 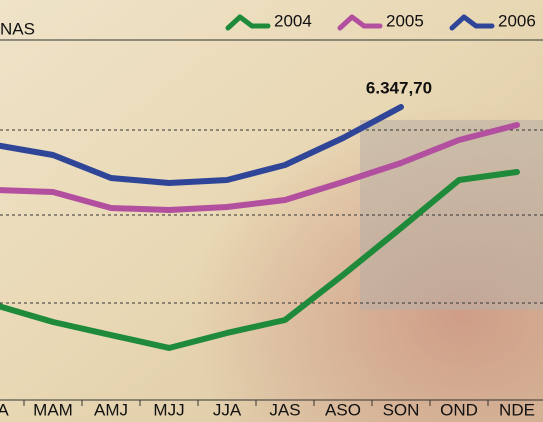 I want to click on line-series, so click(x=202, y=145).